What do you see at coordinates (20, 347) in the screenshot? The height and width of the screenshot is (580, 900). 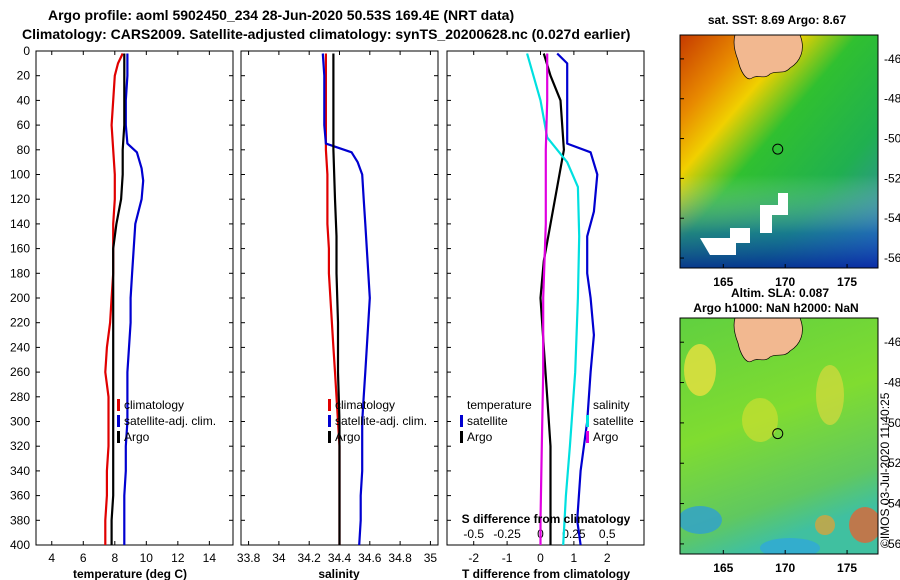 I see `ytick-label: 240` at bounding box center [20, 347].